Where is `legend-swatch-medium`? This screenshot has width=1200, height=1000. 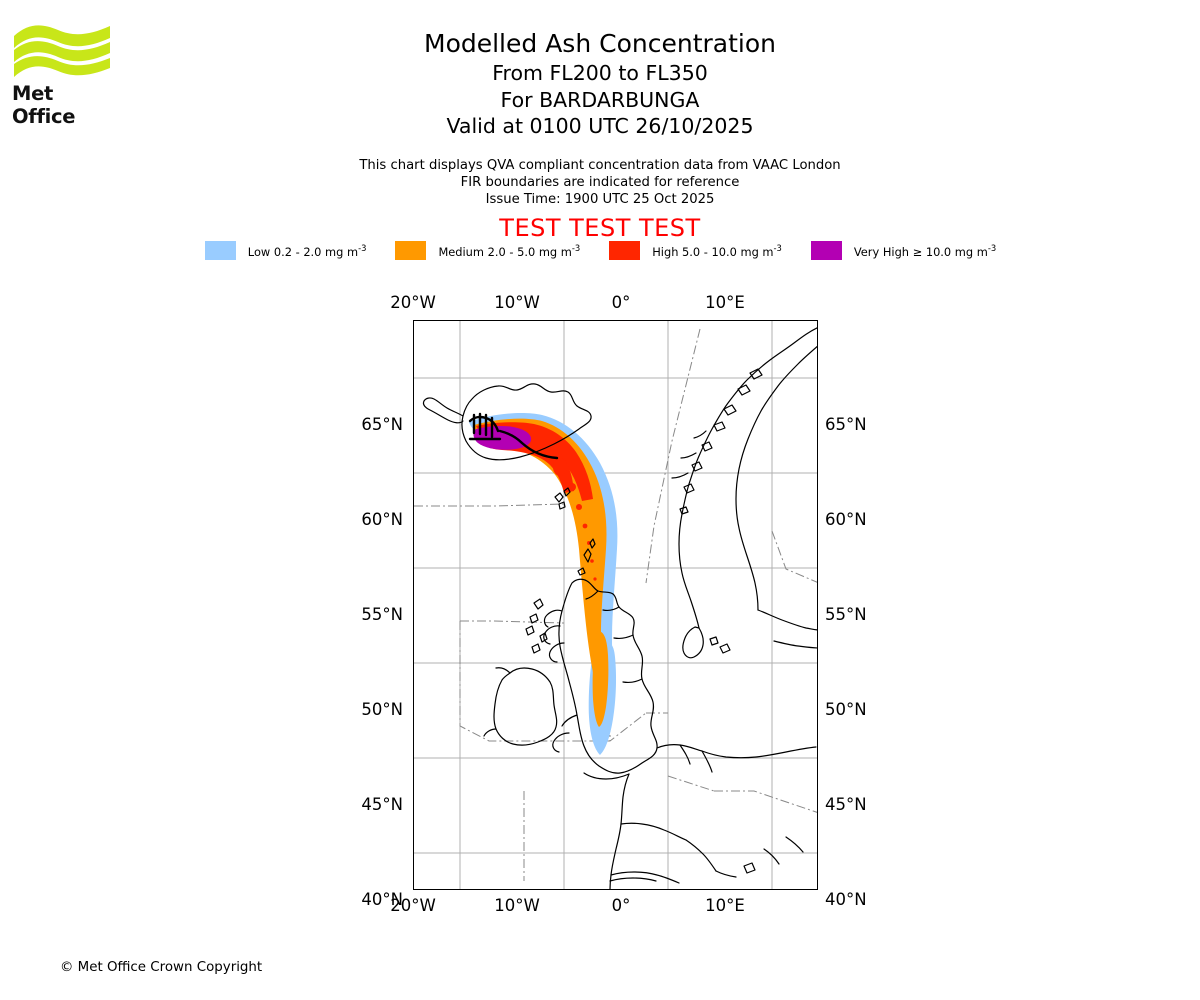
legend-swatch-medium is located at coordinates (411, 250).